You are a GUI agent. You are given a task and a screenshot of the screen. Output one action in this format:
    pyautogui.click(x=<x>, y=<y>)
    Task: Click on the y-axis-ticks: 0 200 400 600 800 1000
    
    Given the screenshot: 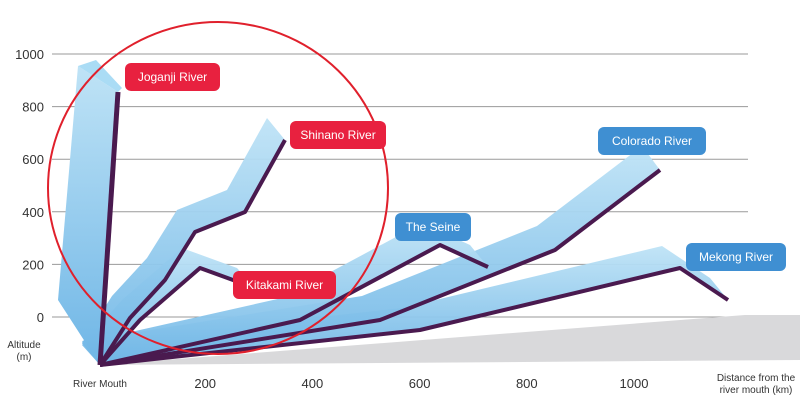 What is the action you would take?
    pyautogui.click(x=29, y=186)
    